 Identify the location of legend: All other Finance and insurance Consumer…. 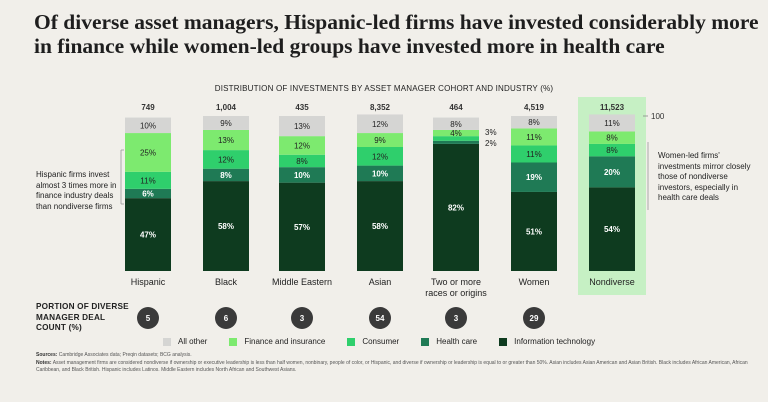
(390, 341).